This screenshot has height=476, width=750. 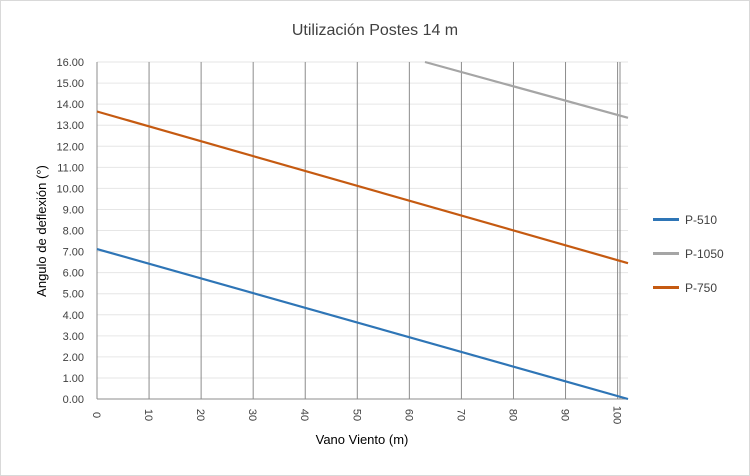 I want to click on y-tick-label: 12.00, so click(x=70, y=147).